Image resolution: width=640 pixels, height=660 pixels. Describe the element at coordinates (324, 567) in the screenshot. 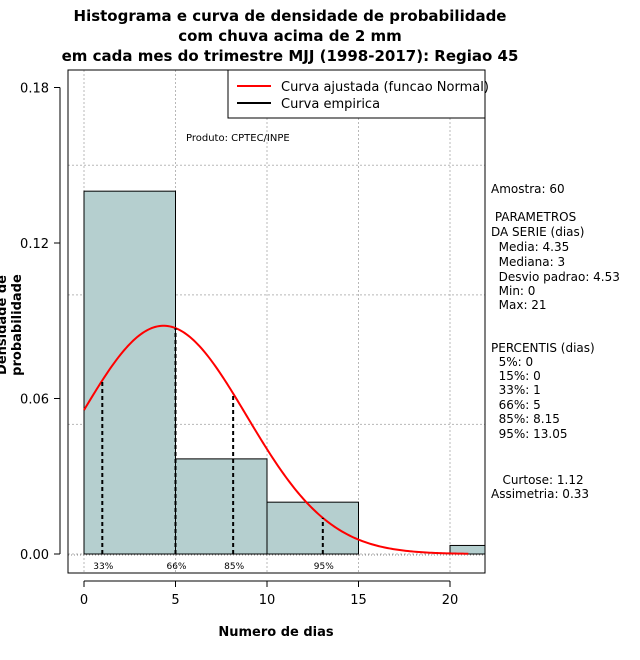

I see `percentile-label-3: 95%` at that location.